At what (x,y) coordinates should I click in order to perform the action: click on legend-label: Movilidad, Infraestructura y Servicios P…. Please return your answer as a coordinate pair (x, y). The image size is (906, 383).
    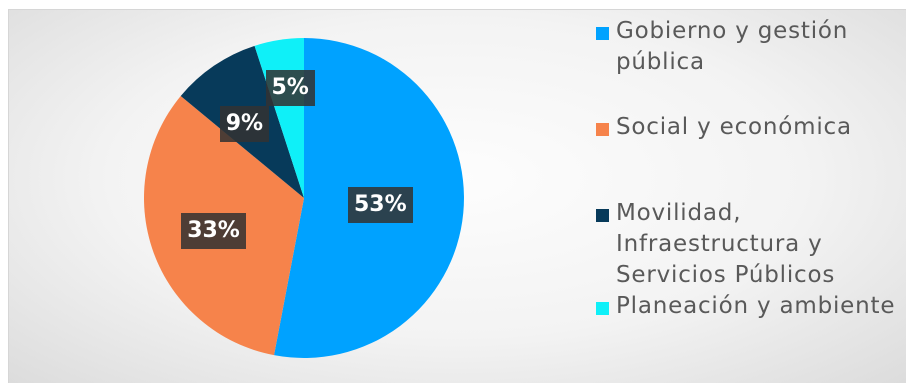
    Looking at the image, I should click on (726, 244).